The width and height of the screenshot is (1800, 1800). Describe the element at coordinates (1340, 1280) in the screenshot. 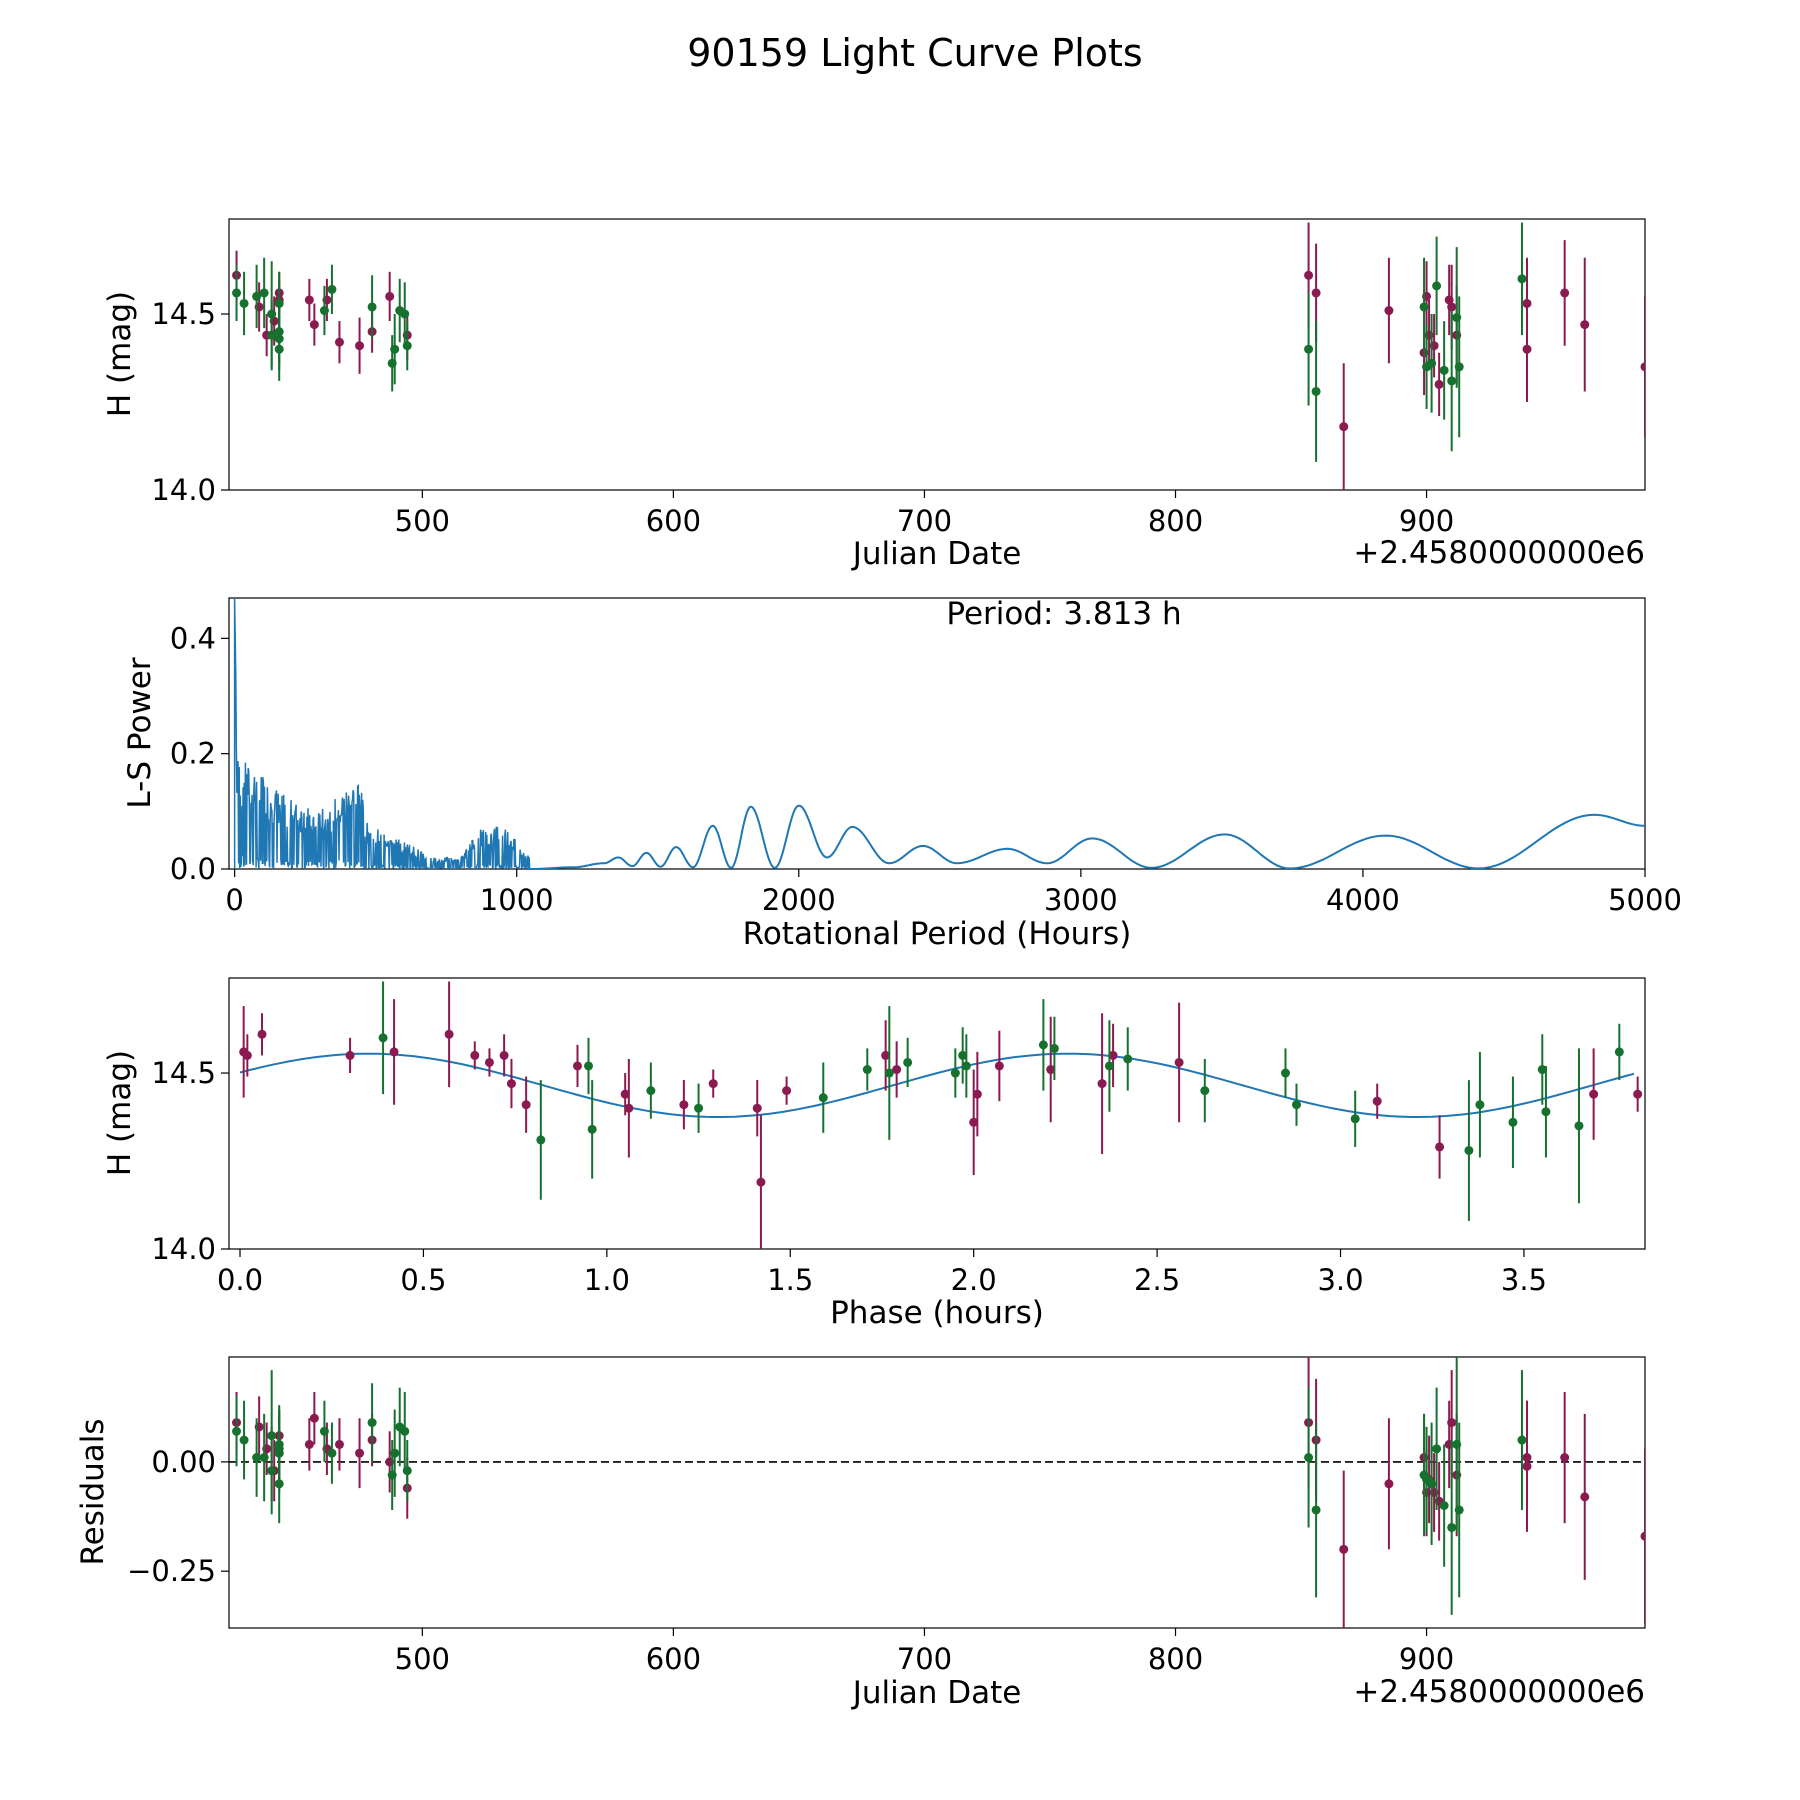

I see `x-tick-label: 3.0` at that location.